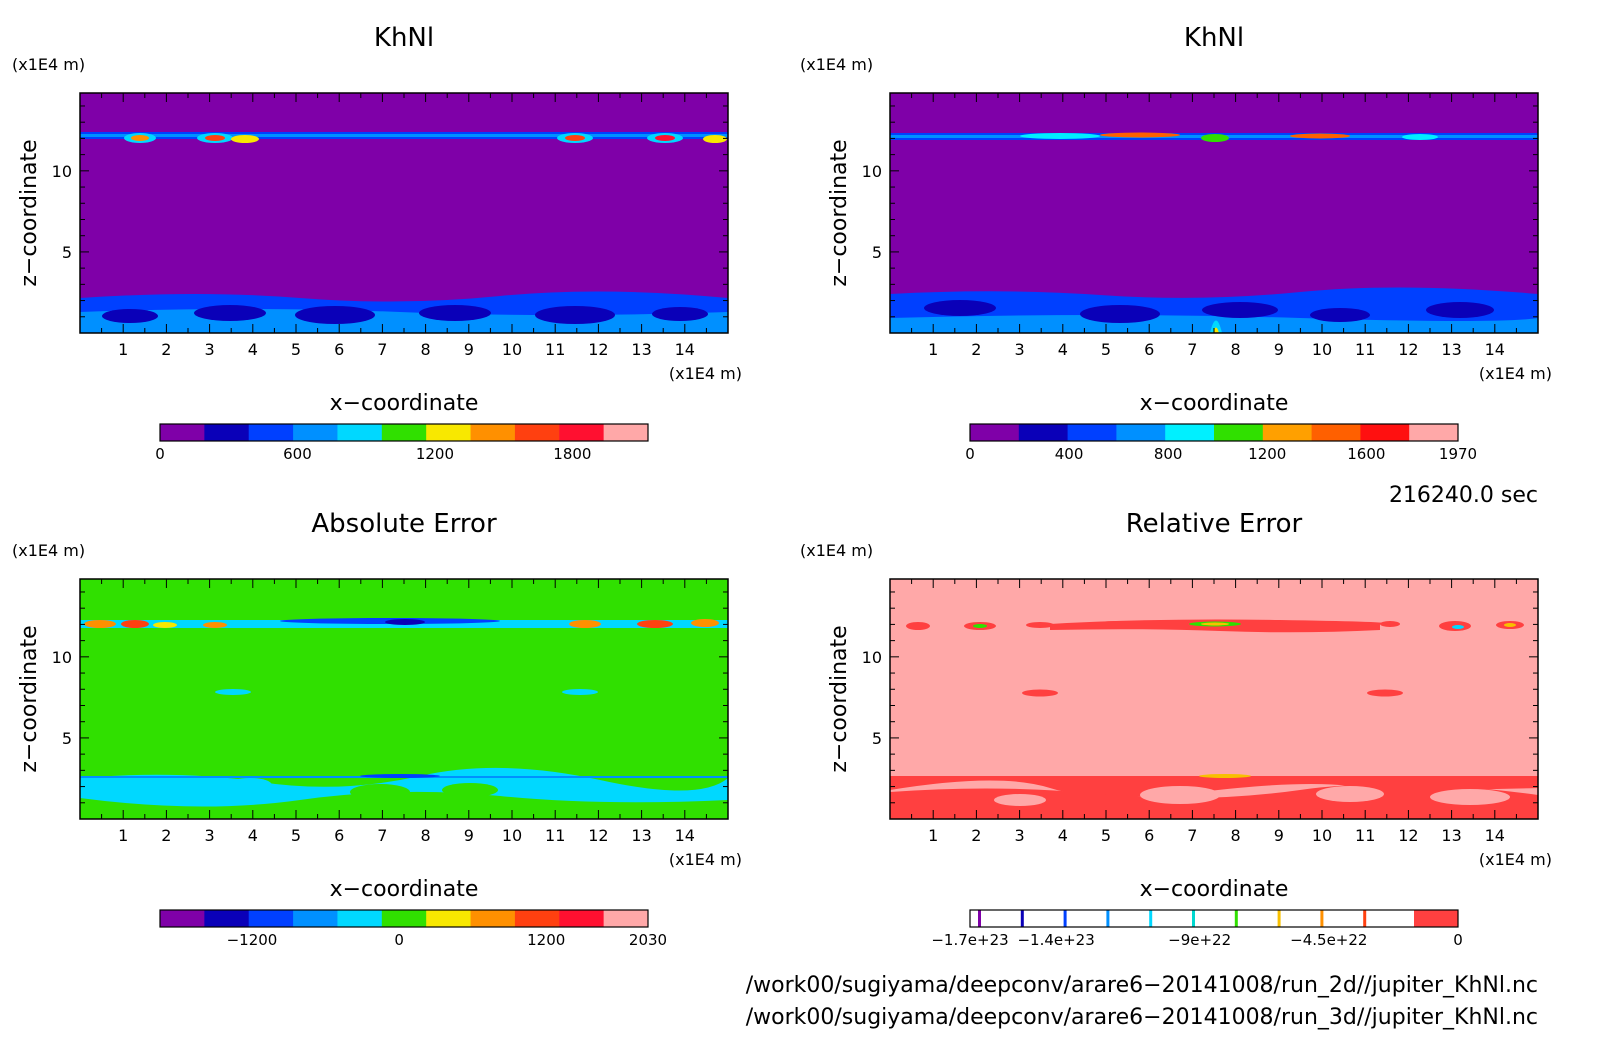 The width and height of the screenshot is (1604, 1054). Describe the element at coordinates (572, 454) in the screenshot. I see `colorbar-tick-label: 1800` at that location.